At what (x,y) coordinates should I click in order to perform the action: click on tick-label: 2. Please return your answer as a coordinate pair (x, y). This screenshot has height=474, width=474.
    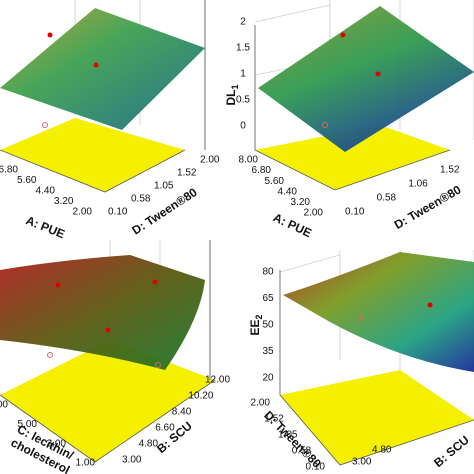
    Looking at the image, I should click on (243, 22).